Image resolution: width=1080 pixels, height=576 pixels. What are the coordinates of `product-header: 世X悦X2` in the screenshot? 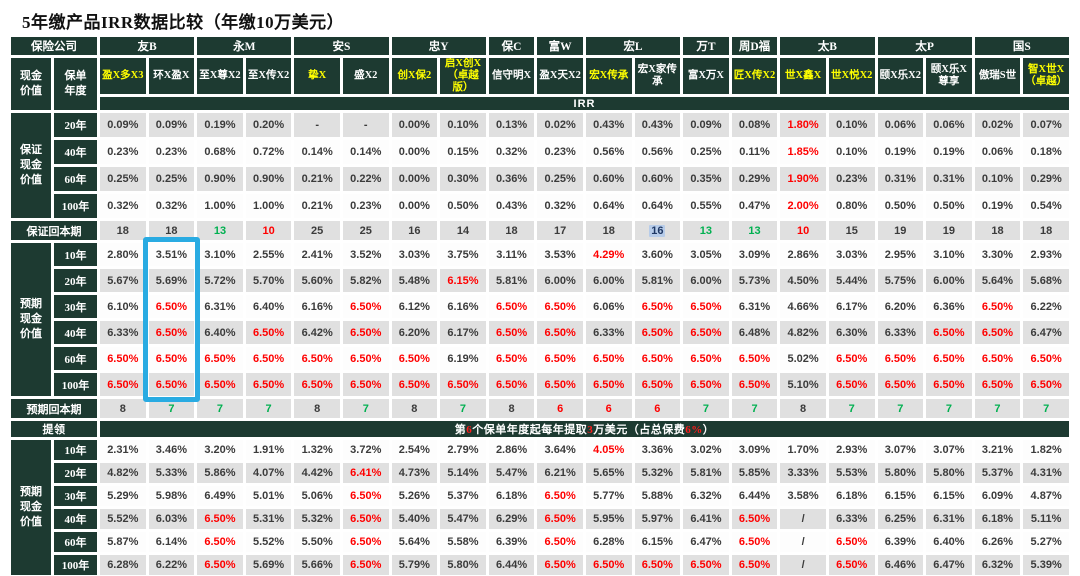 It's located at (851, 76).